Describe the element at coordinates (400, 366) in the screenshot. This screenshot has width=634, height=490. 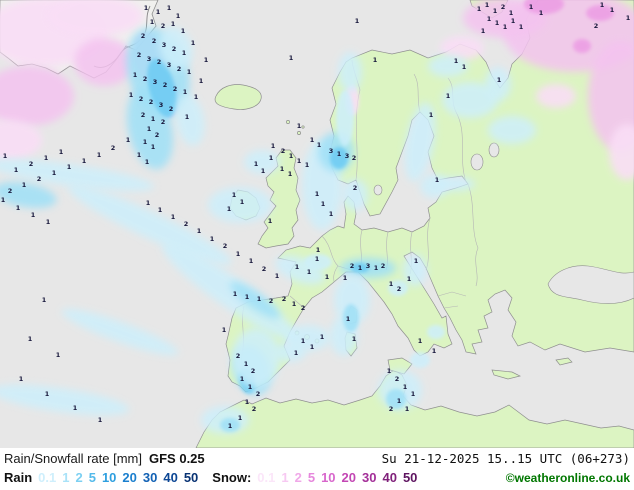
I see `sicily` at that location.